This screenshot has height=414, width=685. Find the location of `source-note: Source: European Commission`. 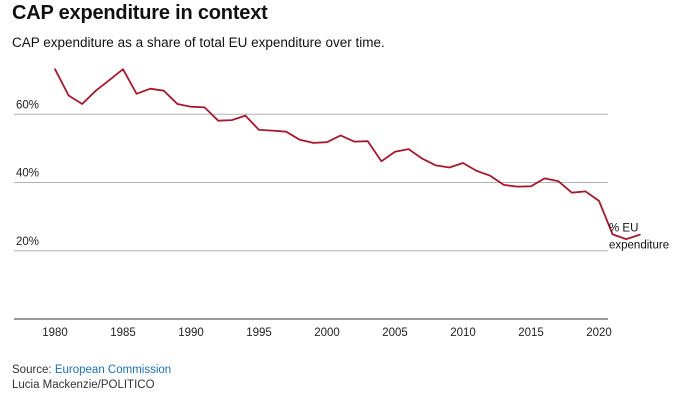

source-note: Source: European Commission is located at coordinates (91, 370).